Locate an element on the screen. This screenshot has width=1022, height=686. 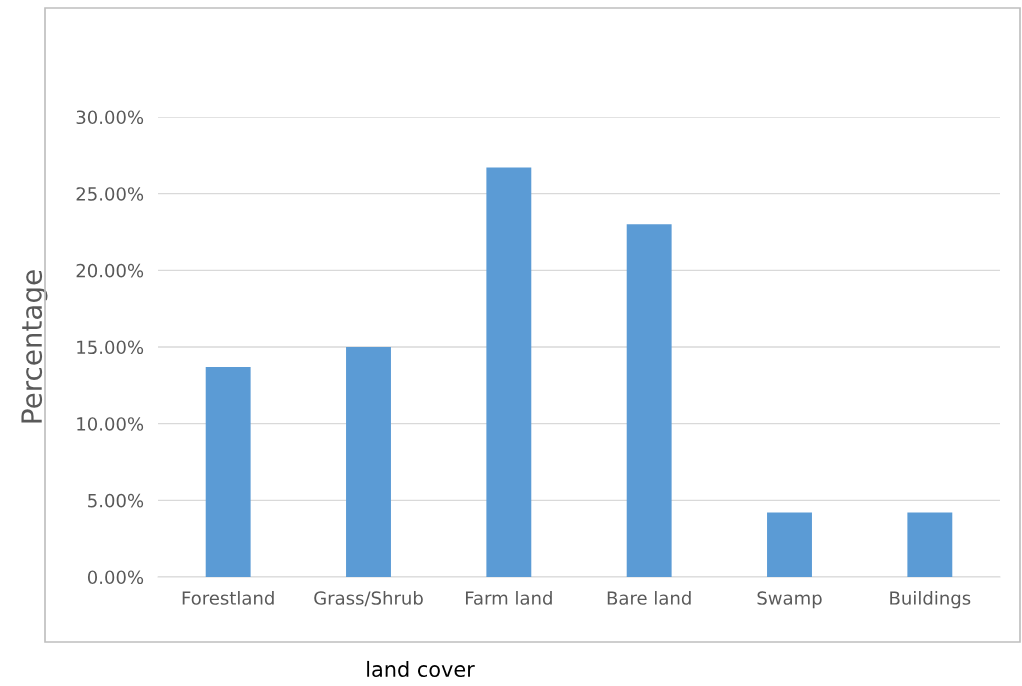
x-tick-label: Grass/Shrub is located at coordinates (368, 598).